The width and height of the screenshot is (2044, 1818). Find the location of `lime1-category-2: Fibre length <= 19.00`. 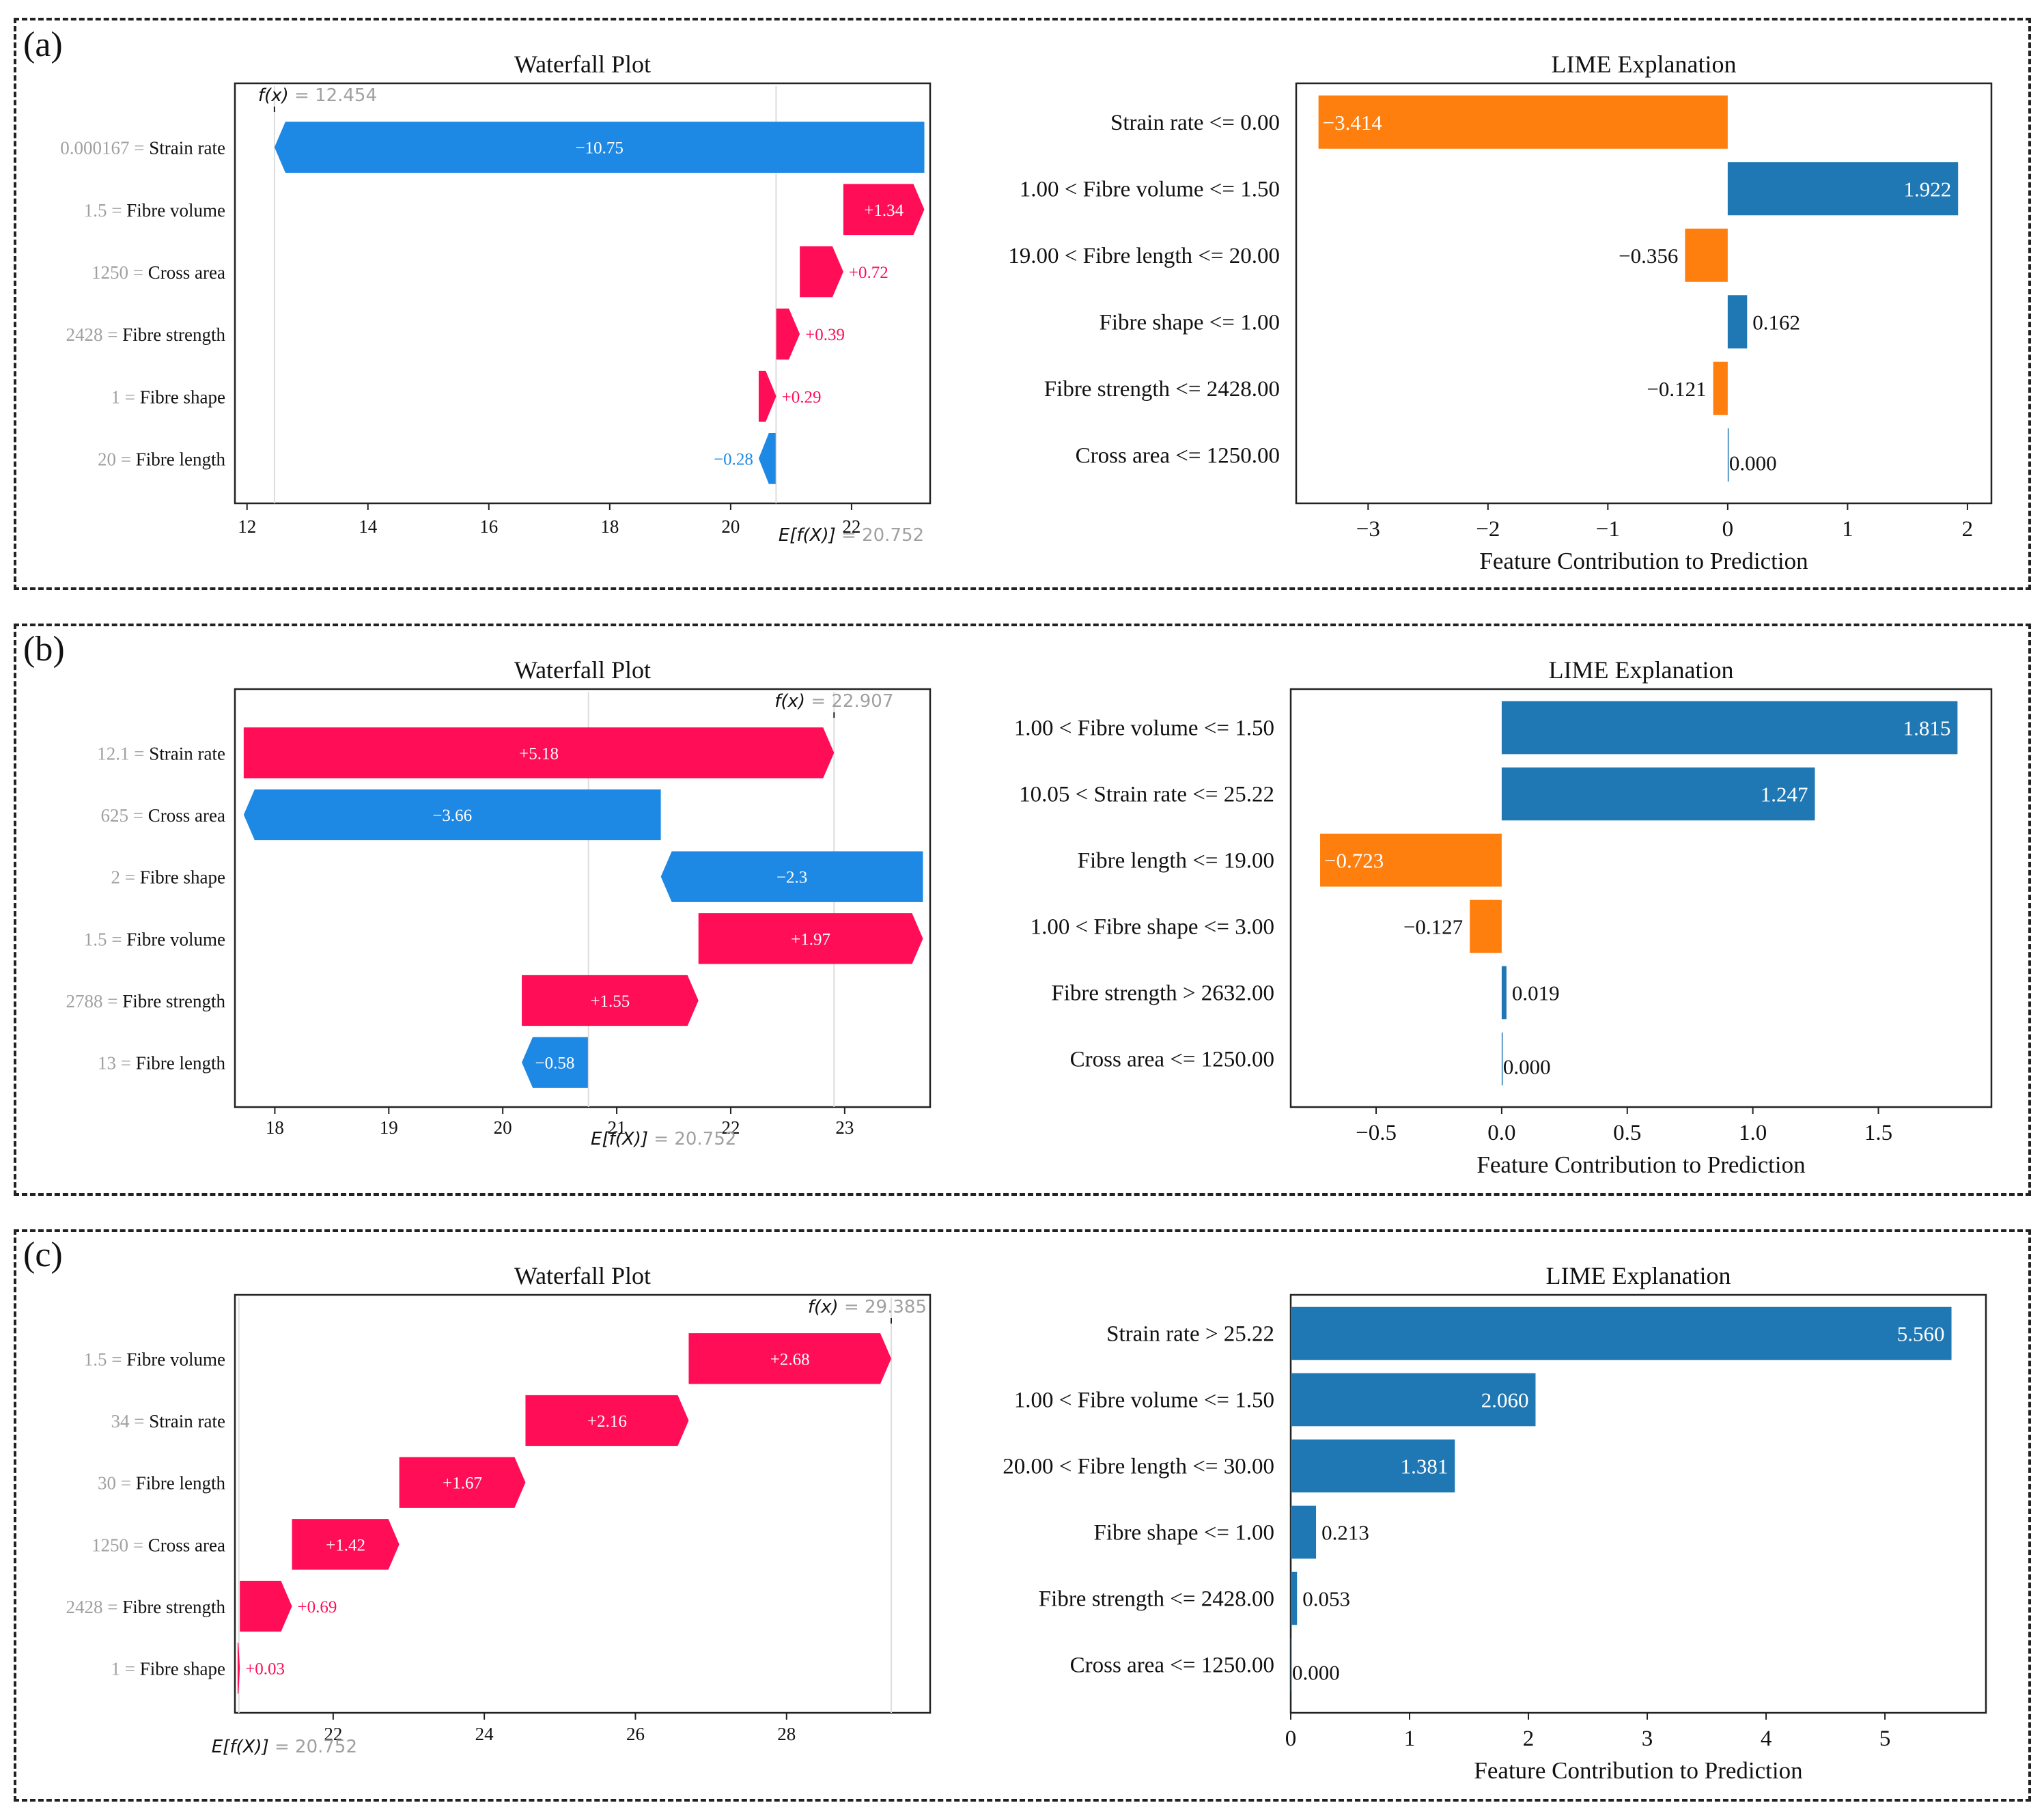

lime1-category-2: Fibre length <= 19.00 is located at coordinates (1176, 861).